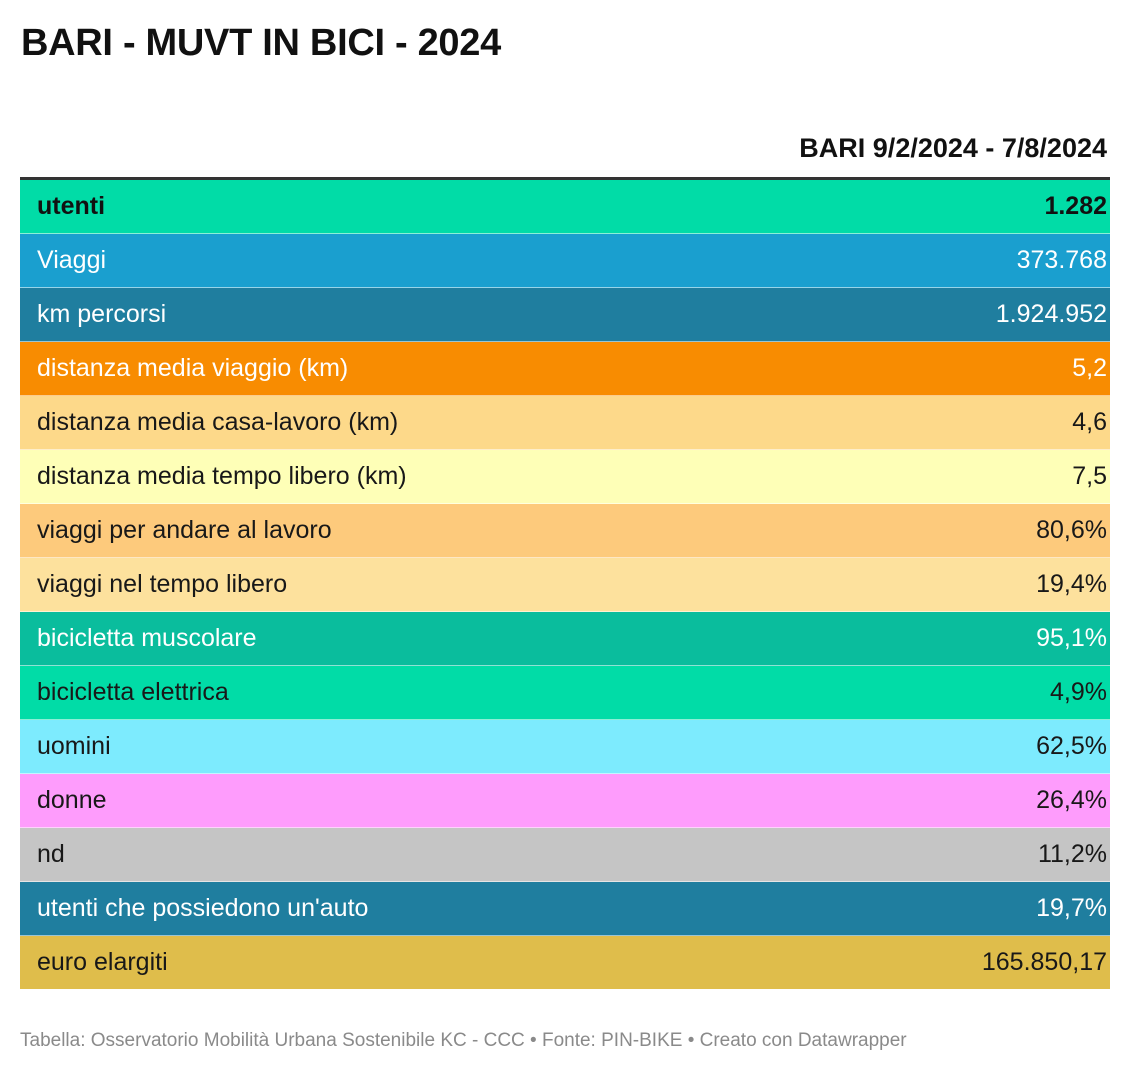 This screenshot has width=1144, height=1076. What do you see at coordinates (193, 368) in the screenshot?
I see `row-label: distanza media viaggio (km)` at bounding box center [193, 368].